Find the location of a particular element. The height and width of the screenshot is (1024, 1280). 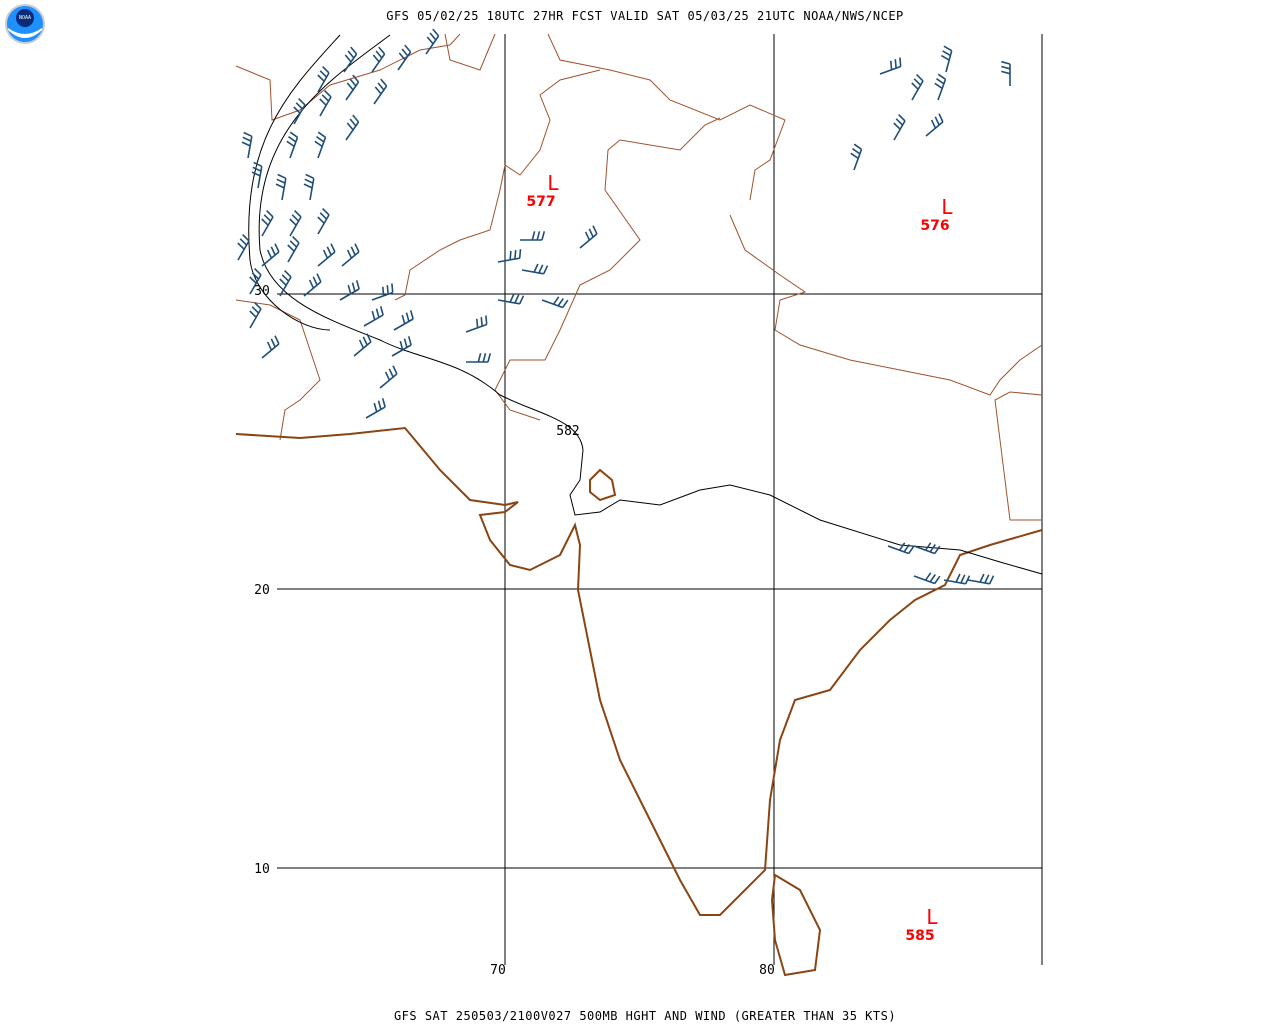

lat-label: 30 is located at coordinates (262, 291).